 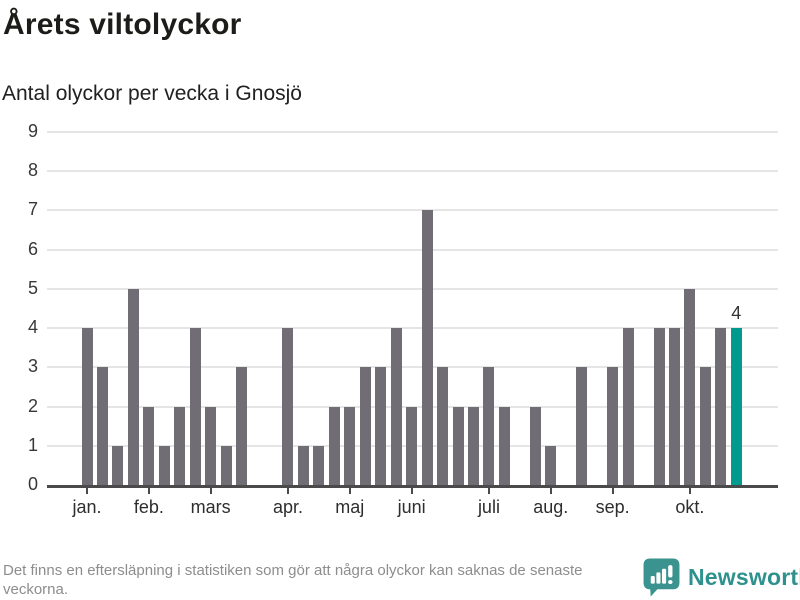 What do you see at coordinates (411, 507) in the screenshot?
I see `x-axis-label-juni: juni` at bounding box center [411, 507].